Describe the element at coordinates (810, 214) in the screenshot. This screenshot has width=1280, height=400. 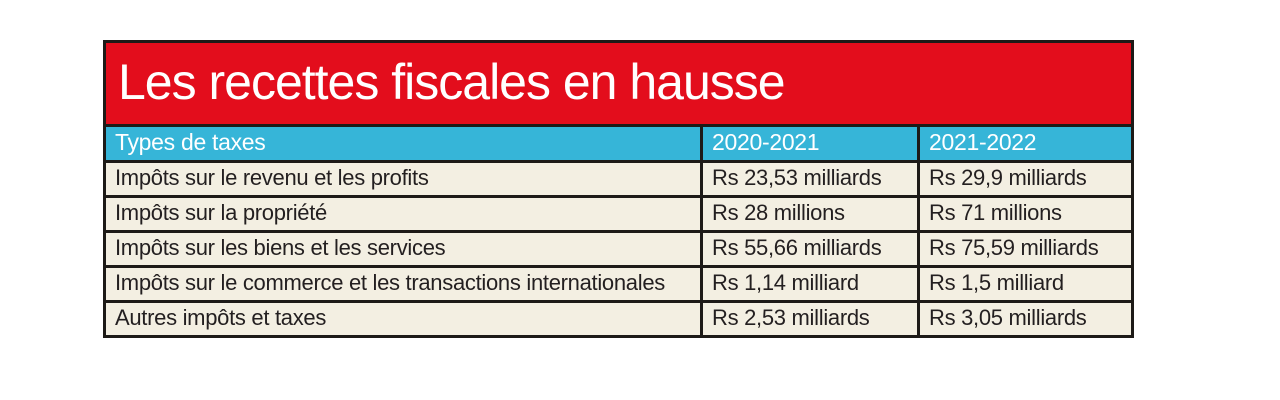
I see `value-cell-2020-2021: Rs 28 millions` at that location.